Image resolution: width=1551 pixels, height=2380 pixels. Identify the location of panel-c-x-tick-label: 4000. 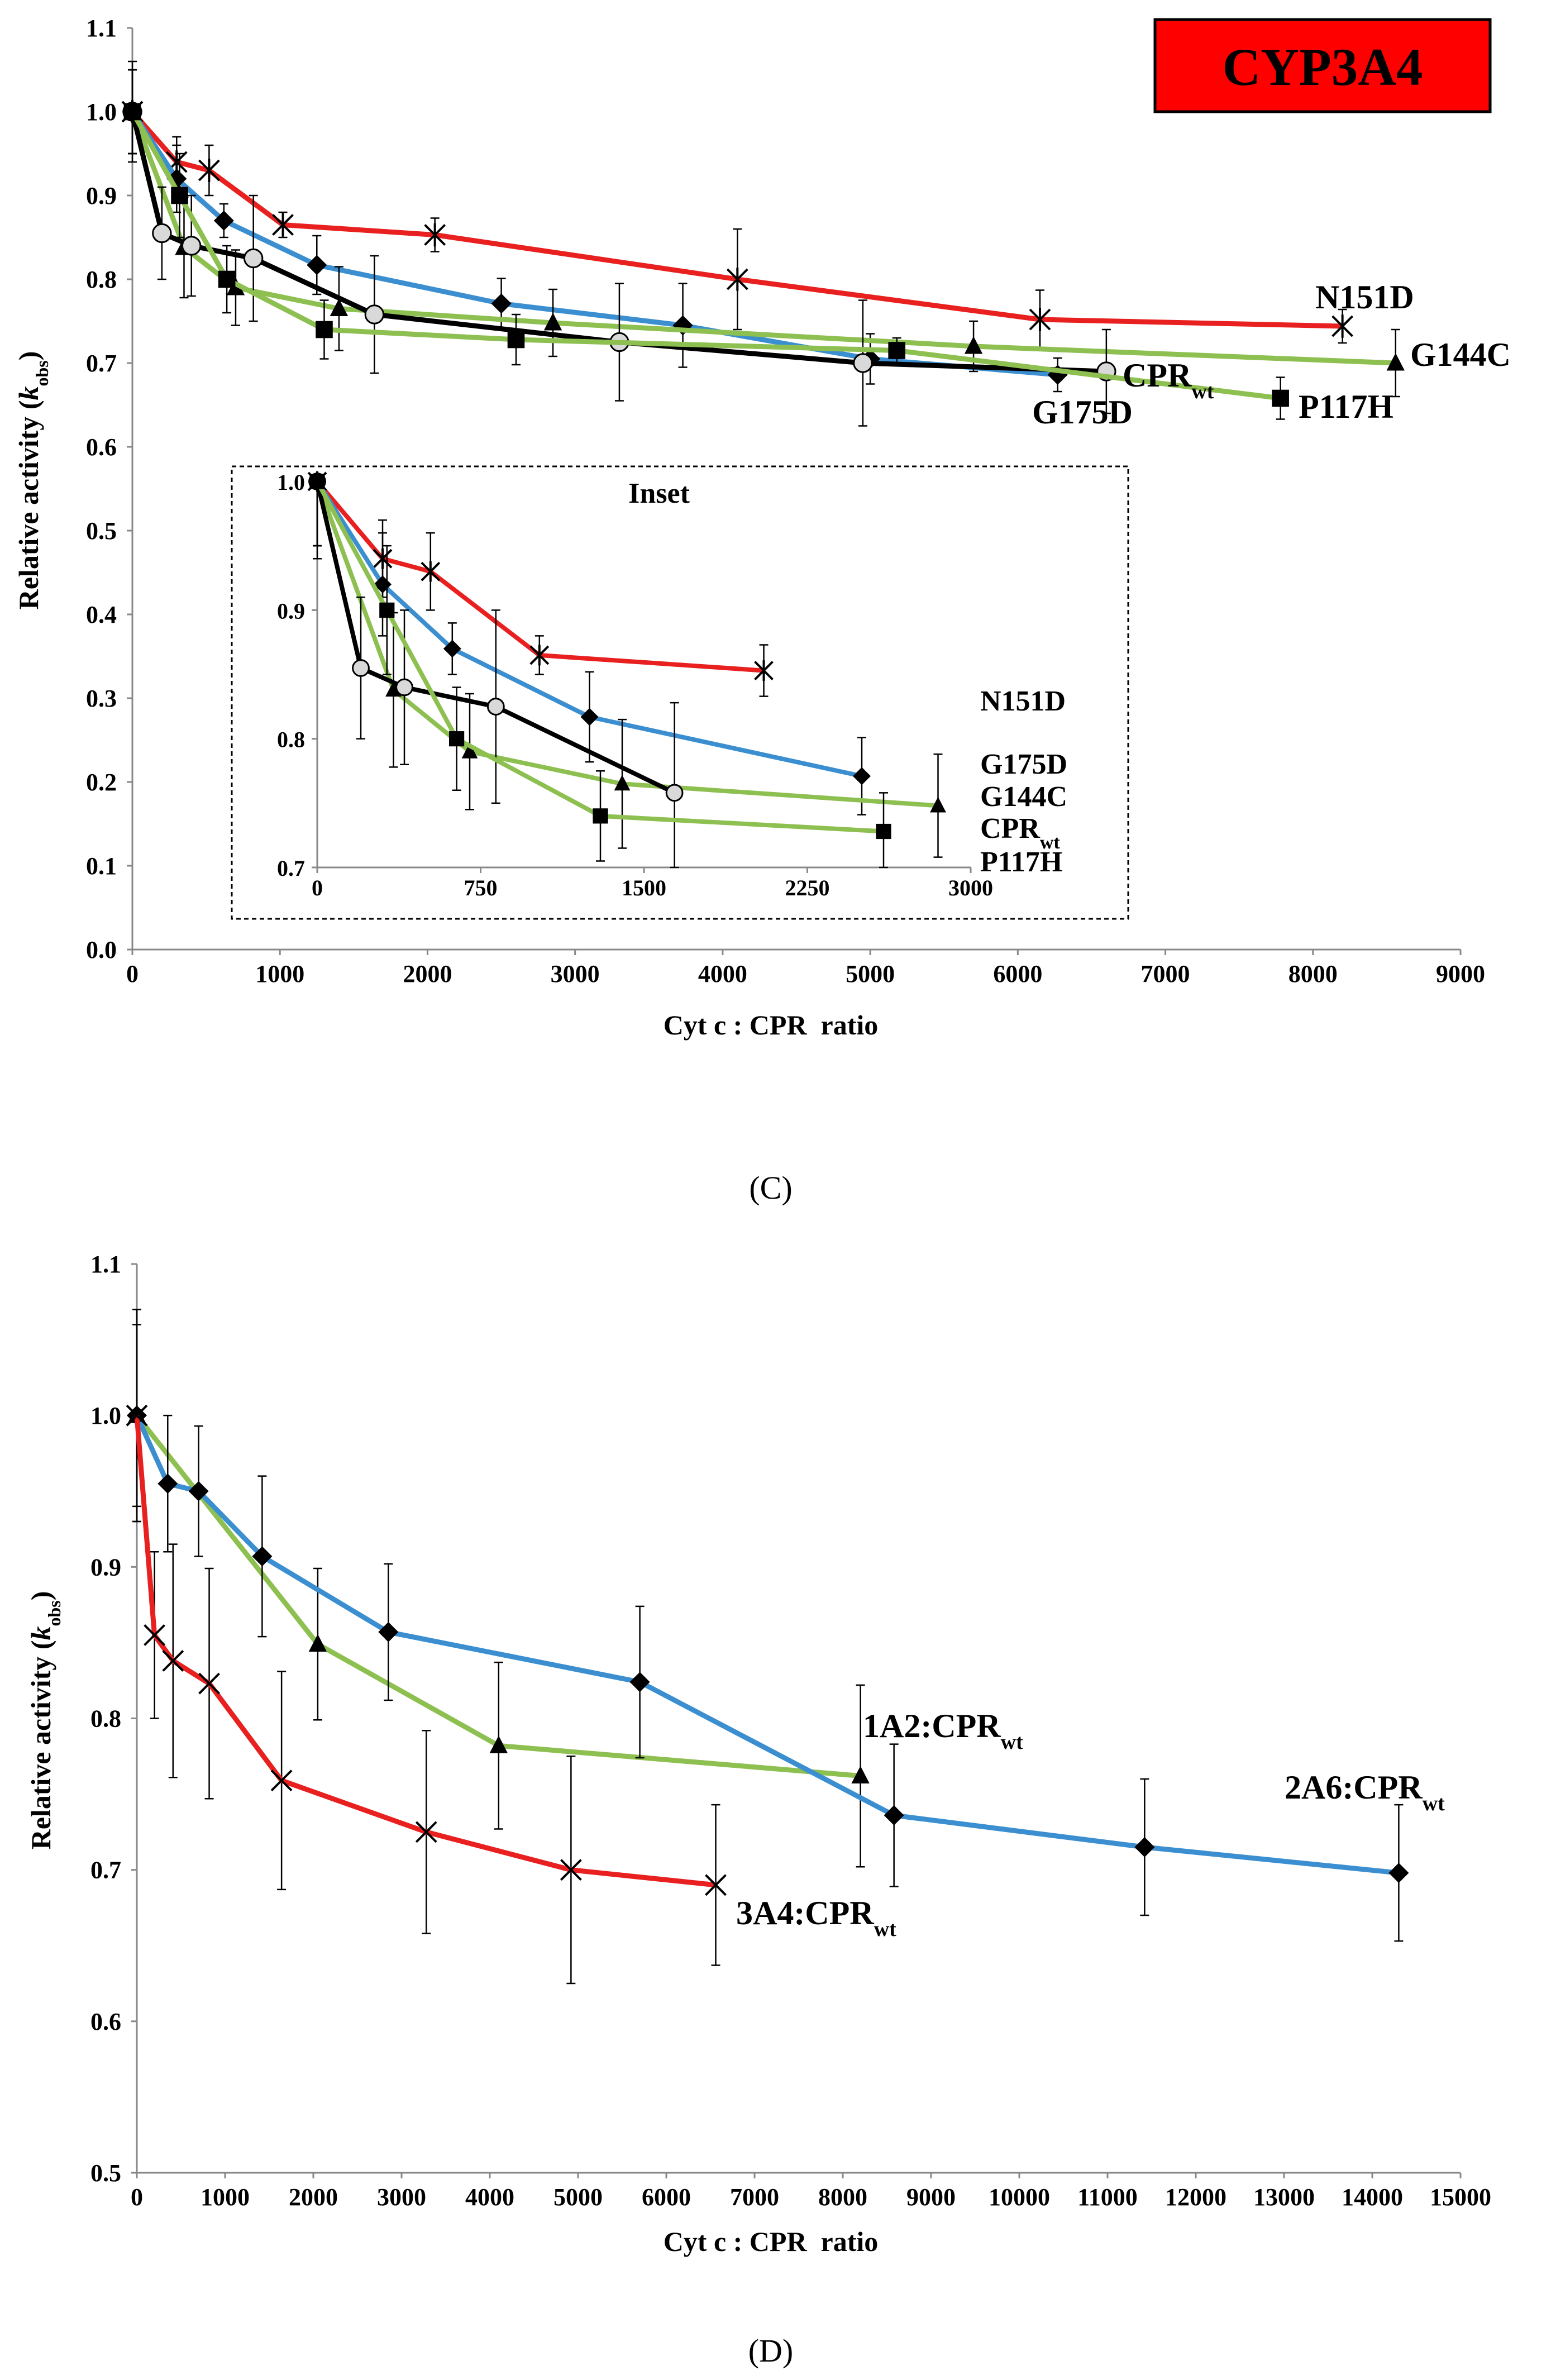
(722, 974).